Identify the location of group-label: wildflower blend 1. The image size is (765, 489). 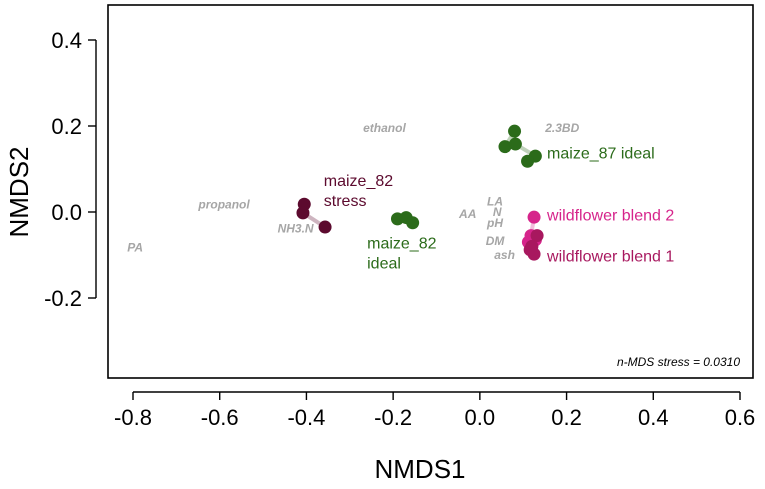
(610, 256).